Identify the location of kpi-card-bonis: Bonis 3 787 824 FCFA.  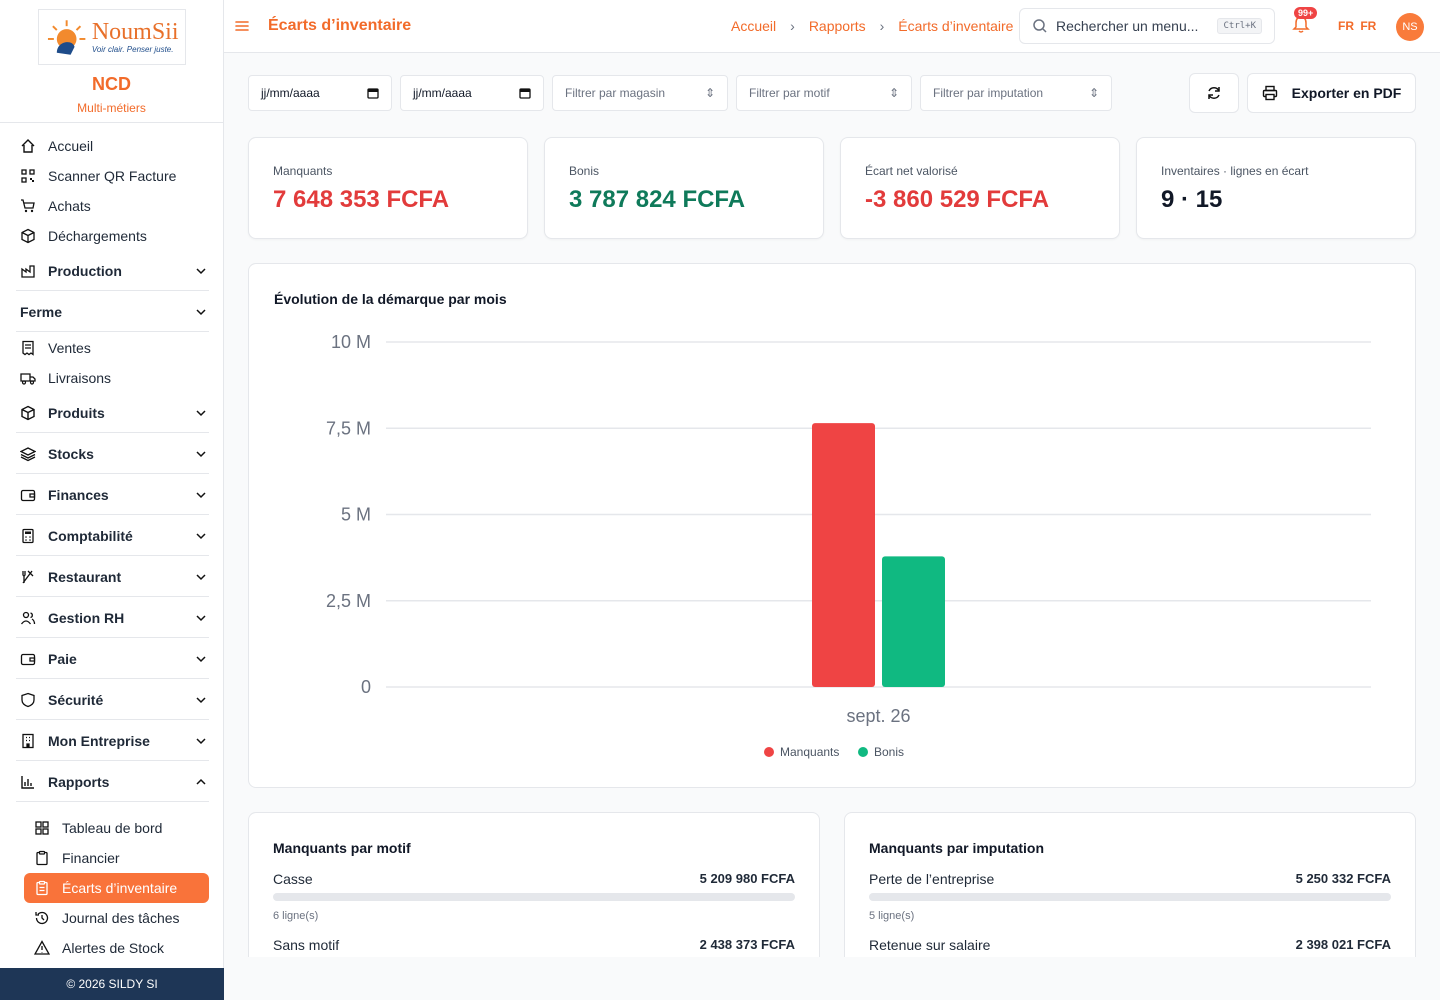
(684, 188).